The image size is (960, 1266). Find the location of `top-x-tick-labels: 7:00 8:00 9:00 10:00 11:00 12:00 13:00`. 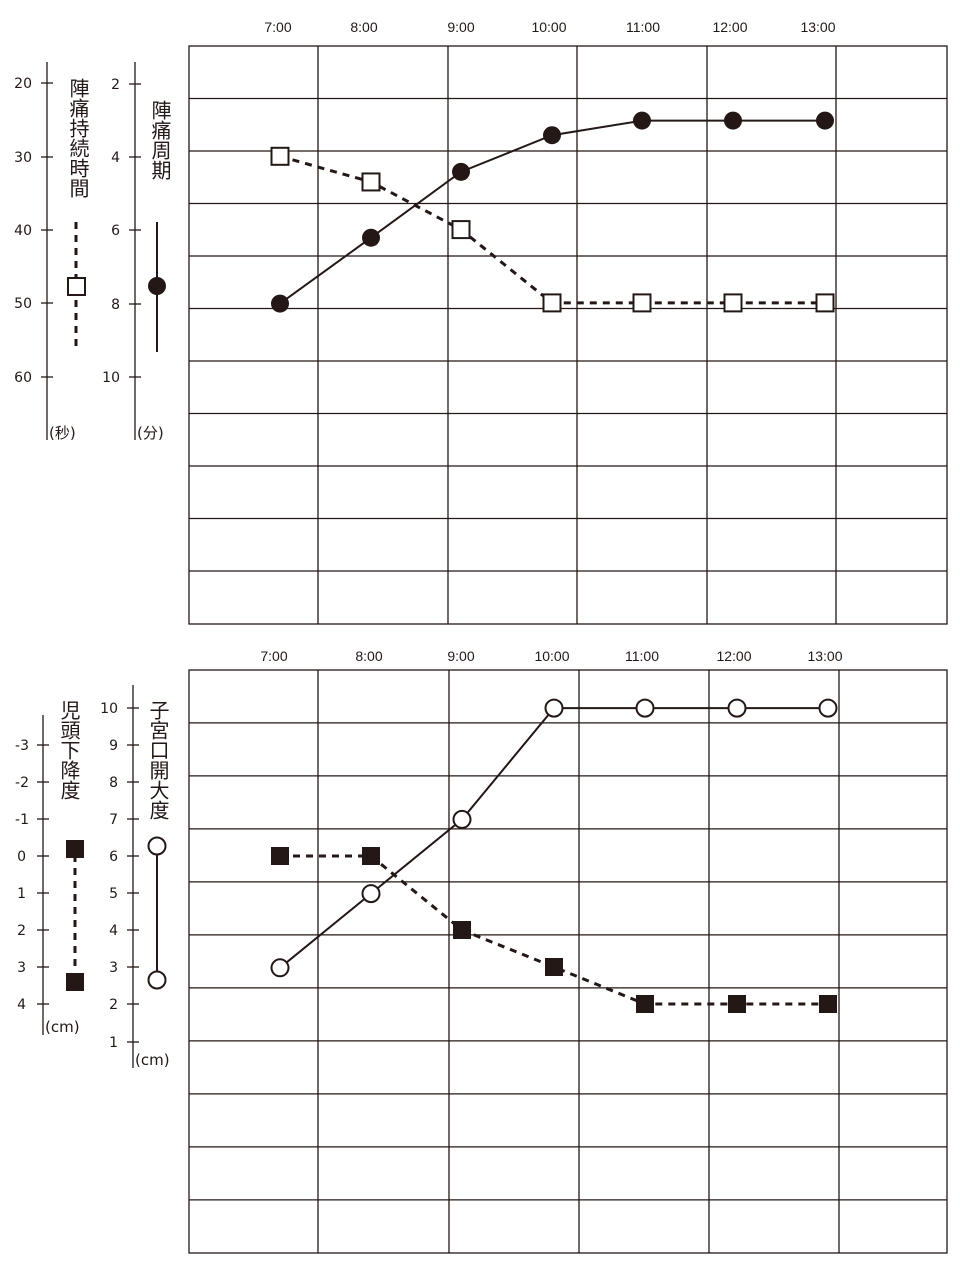

top-x-tick-labels: 7:00 8:00 9:00 10:00 11:00 12:00 13:00 is located at coordinates (549, 27).